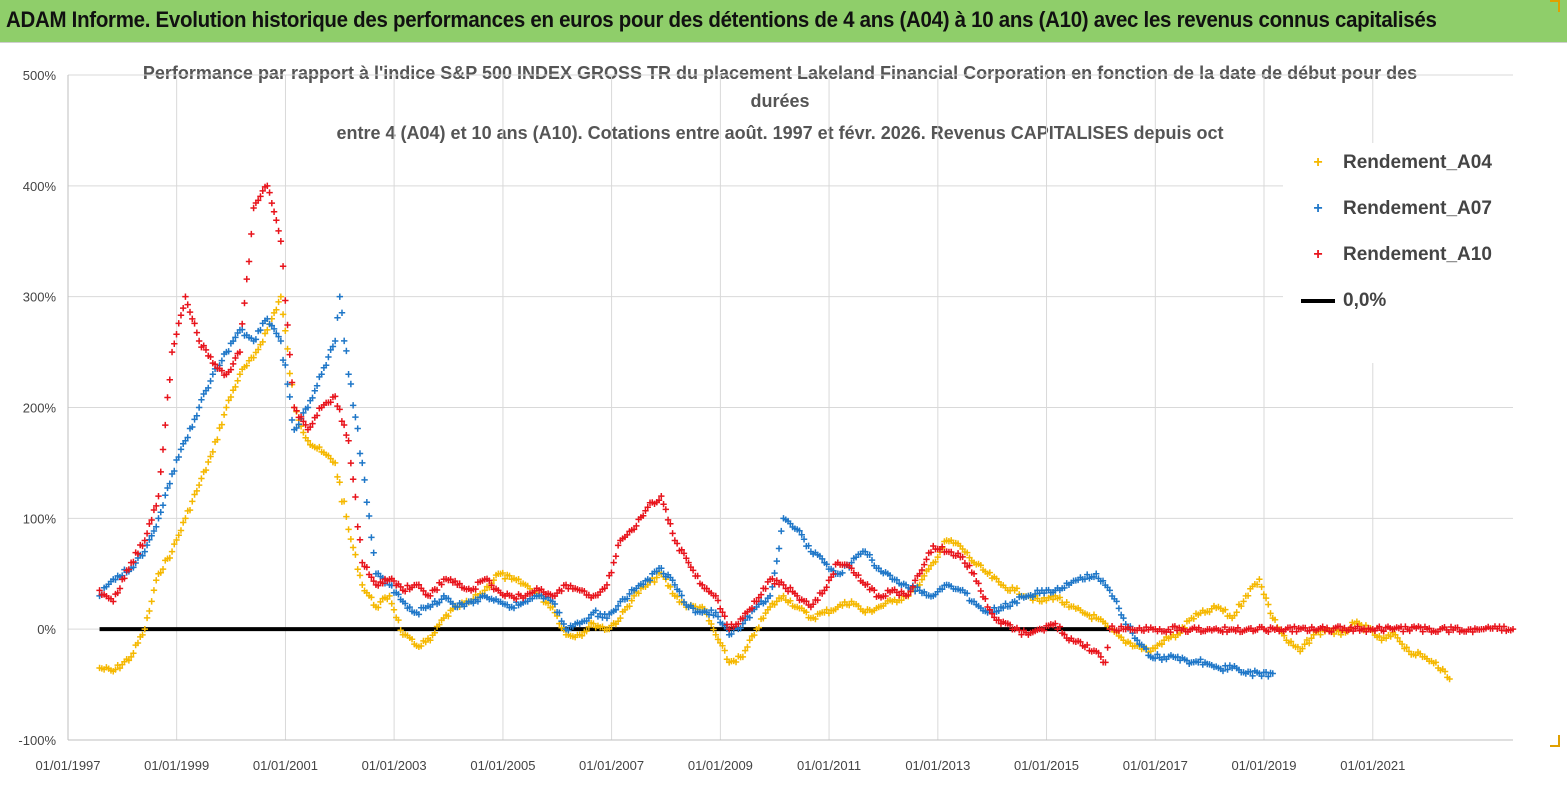  I want to click on legend-item-zero-line: 0,0%, so click(1343, 301).